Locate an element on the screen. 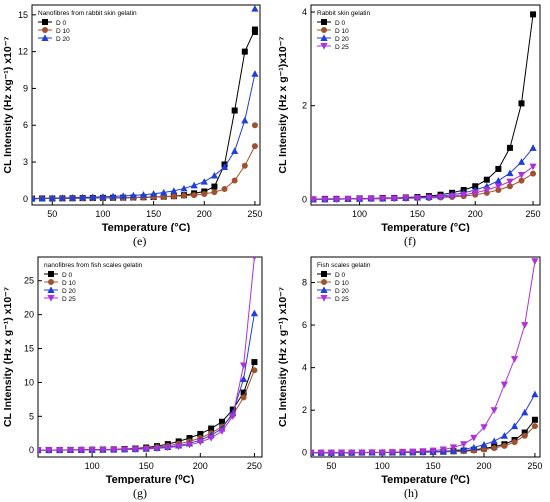 The height and width of the screenshot is (502, 550). y-tick-label: 0 is located at coordinates (304, 199).